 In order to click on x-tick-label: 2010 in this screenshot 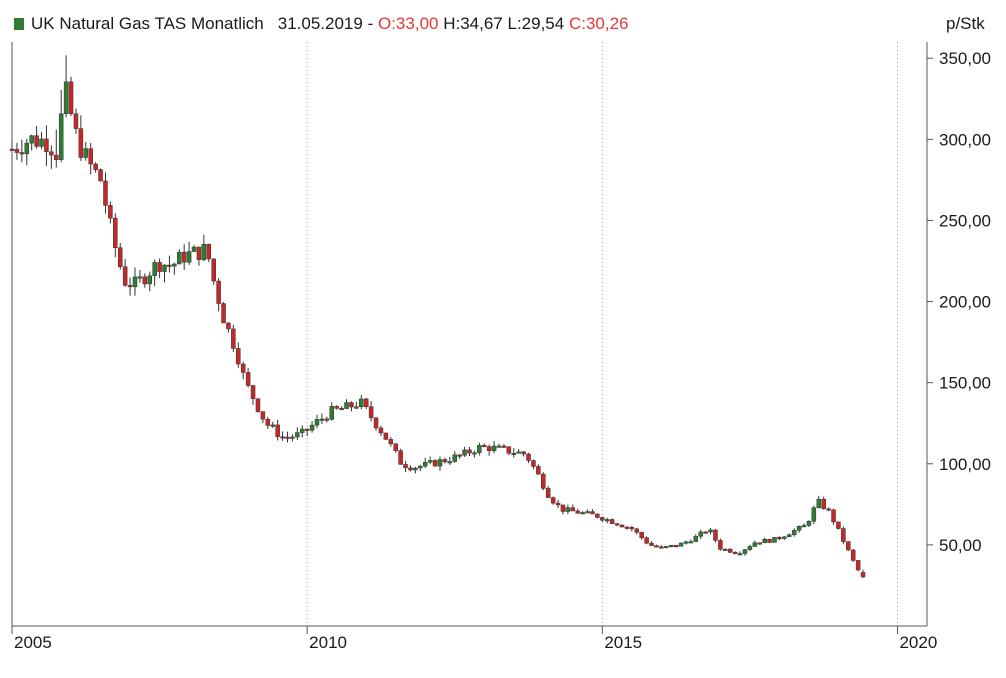, I will do `click(328, 642)`.